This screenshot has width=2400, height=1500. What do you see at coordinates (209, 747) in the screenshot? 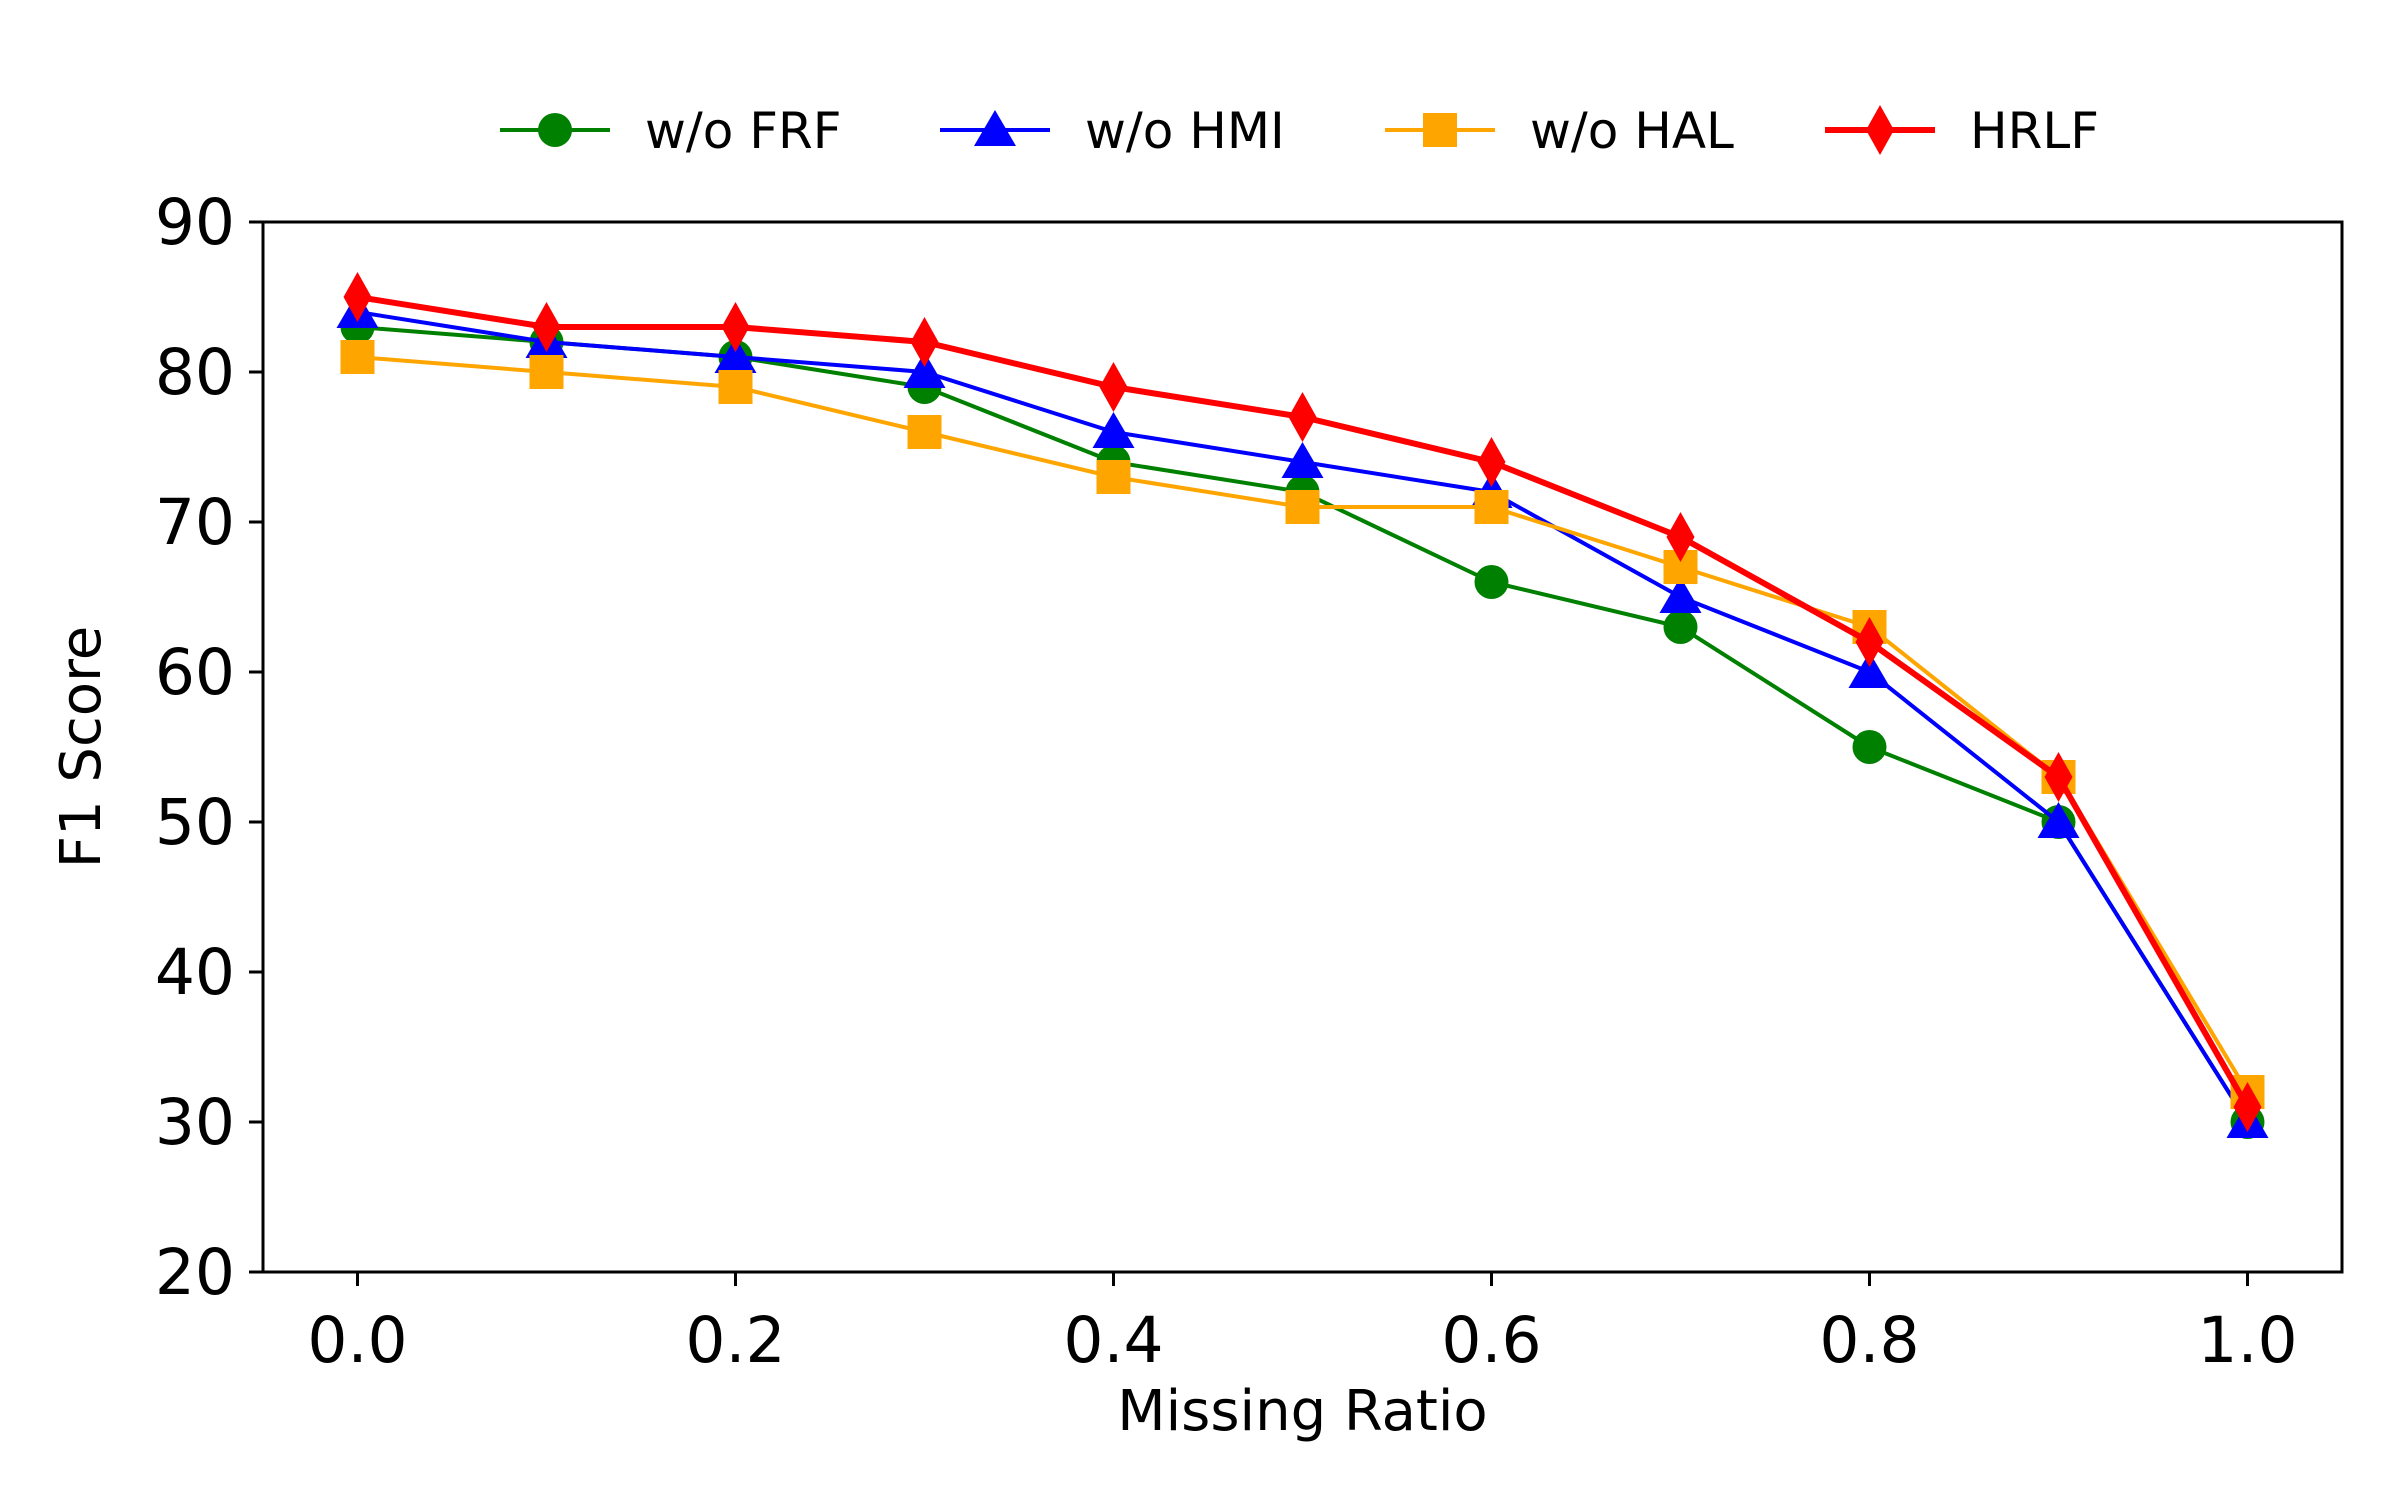
I see `y-axis: 20 30 40 50 60 70 80 90` at bounding box center [209, 747].